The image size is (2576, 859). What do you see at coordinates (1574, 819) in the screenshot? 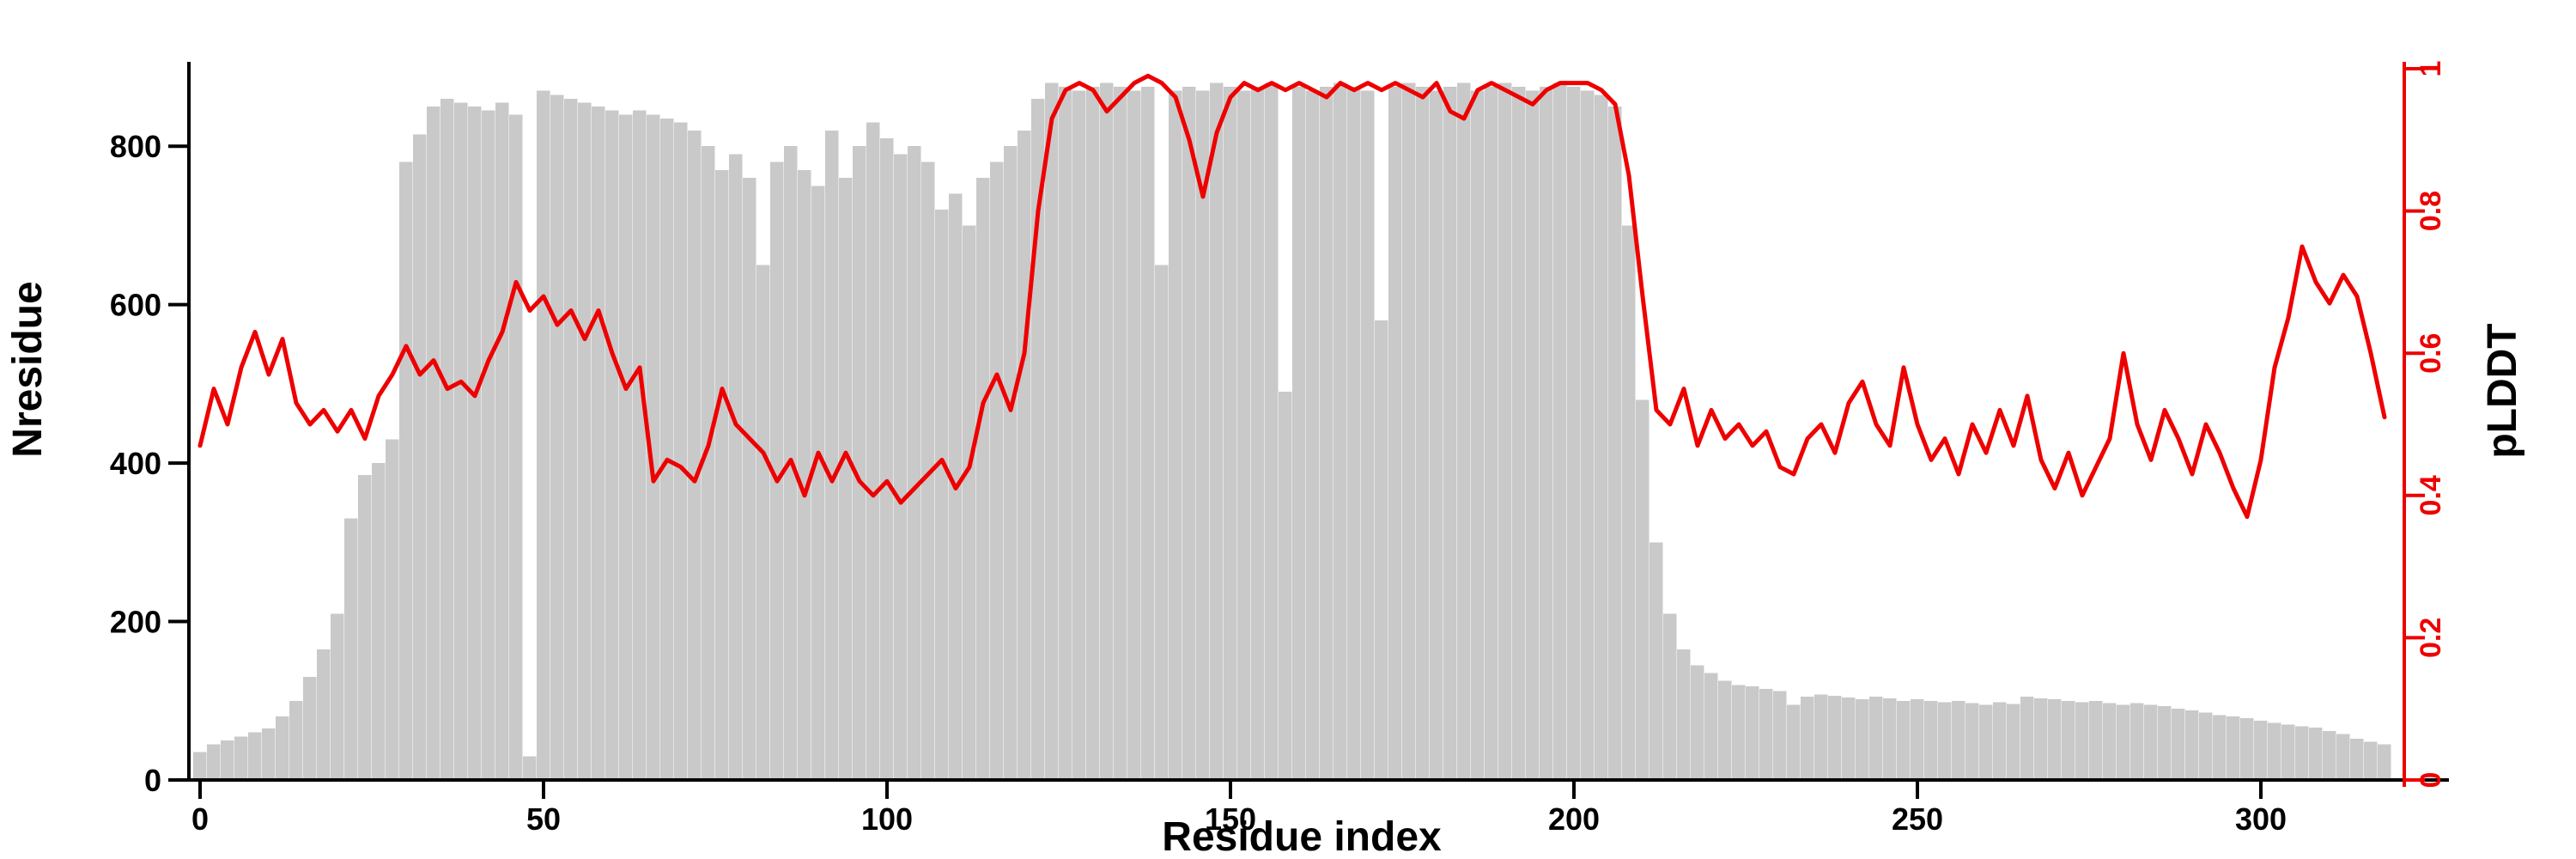
I see `x-axis-tick-label: 200` at bounding box center [1574, 819].